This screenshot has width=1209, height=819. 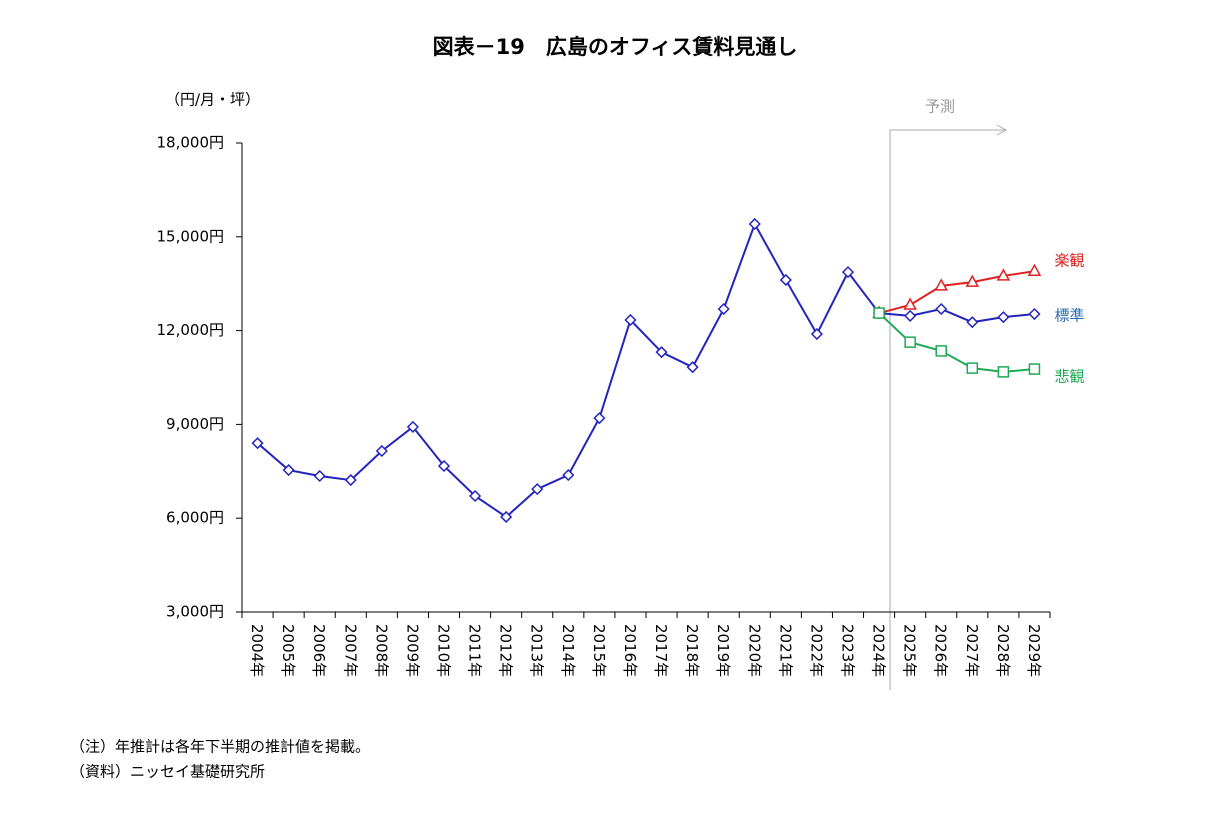 What do you see at coordinates (319, 650) in the screenshot?
I see `x-tick-label: 2006年` at bounding box center [319, 650].